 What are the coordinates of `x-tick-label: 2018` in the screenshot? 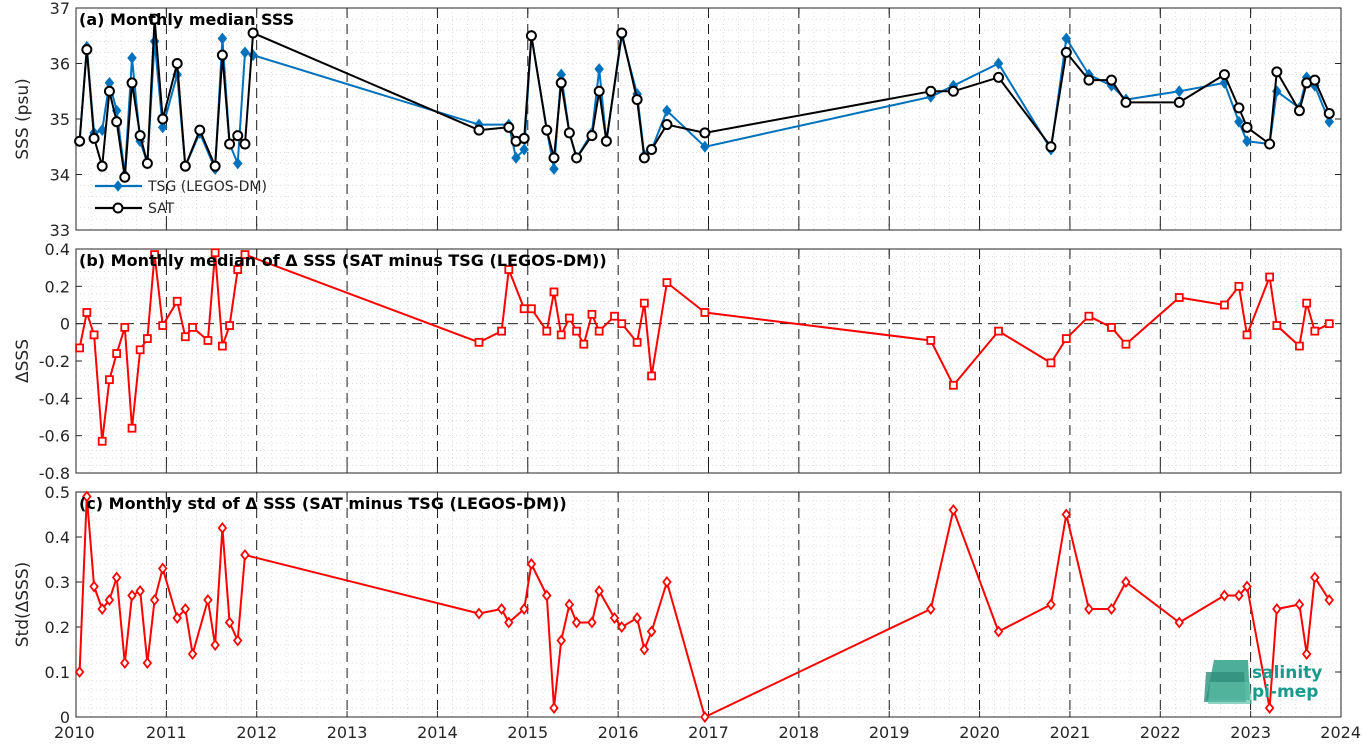 It's located at (798, 732).